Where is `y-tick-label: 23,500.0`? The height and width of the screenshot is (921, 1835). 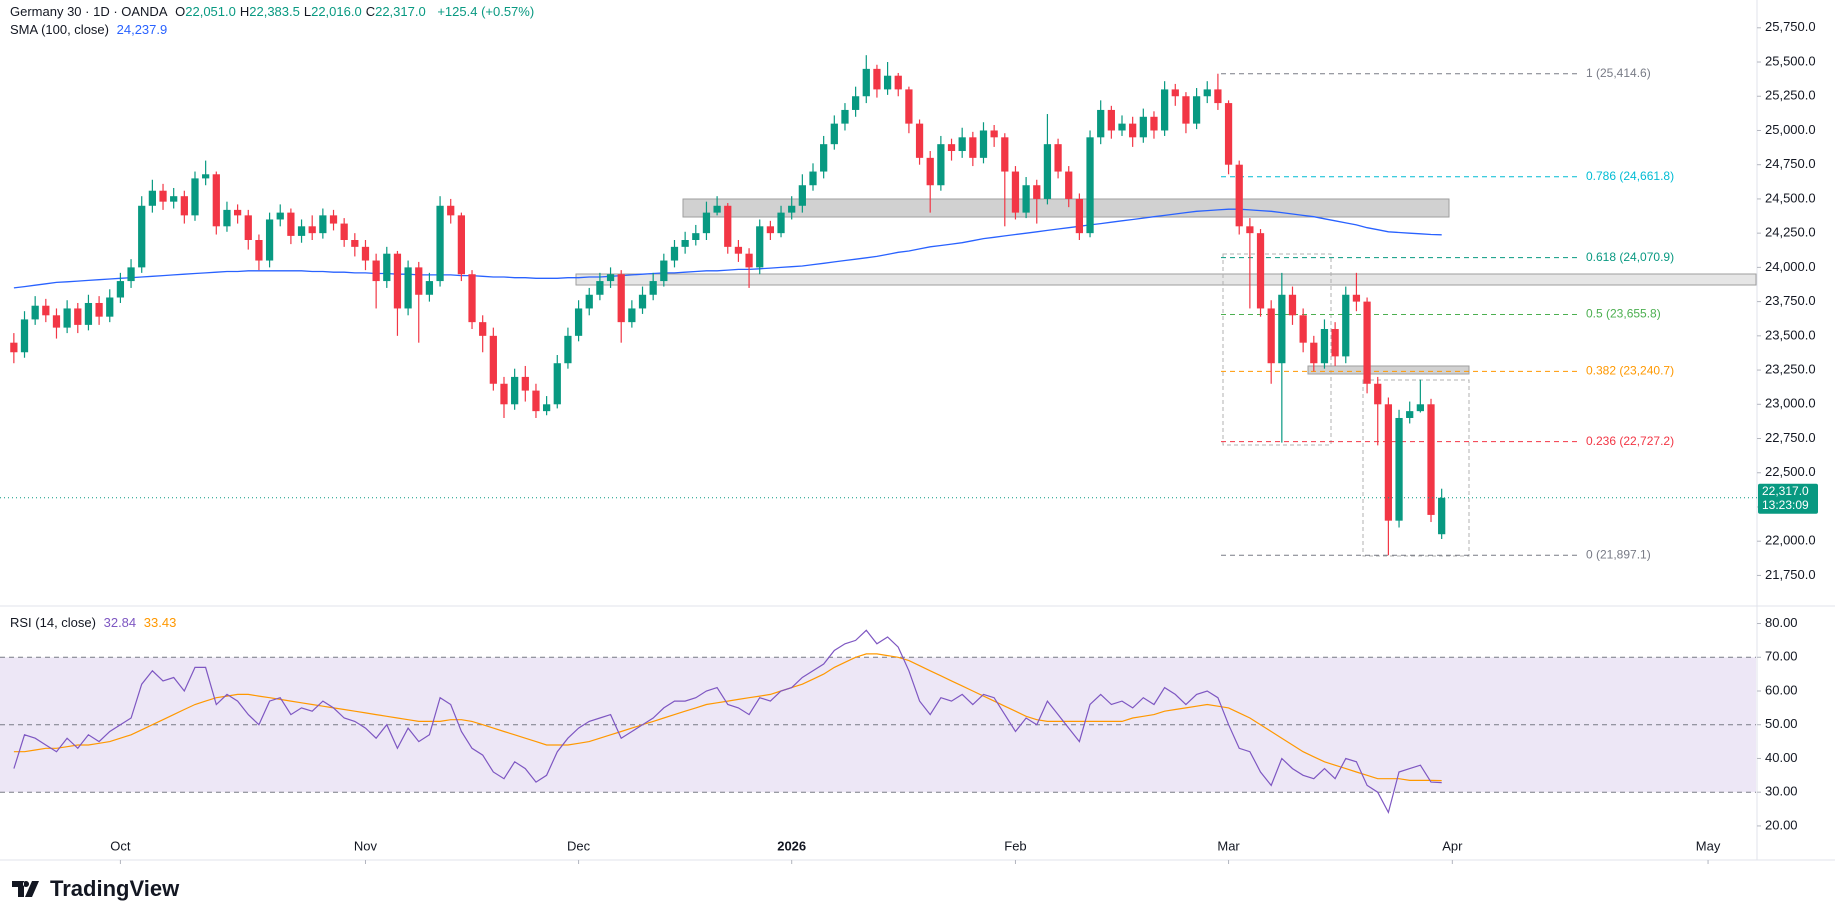
y-tick-label: 23,500.0 is located at coordinates (1790, 334).